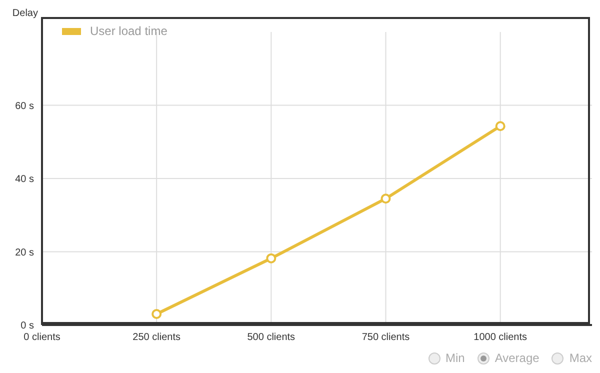 The width and height of the screenshot is (600, 373). Describe the element at coordinates (24, 252) in the screenshot. I see `y-tick-label: 20 s` at that location.